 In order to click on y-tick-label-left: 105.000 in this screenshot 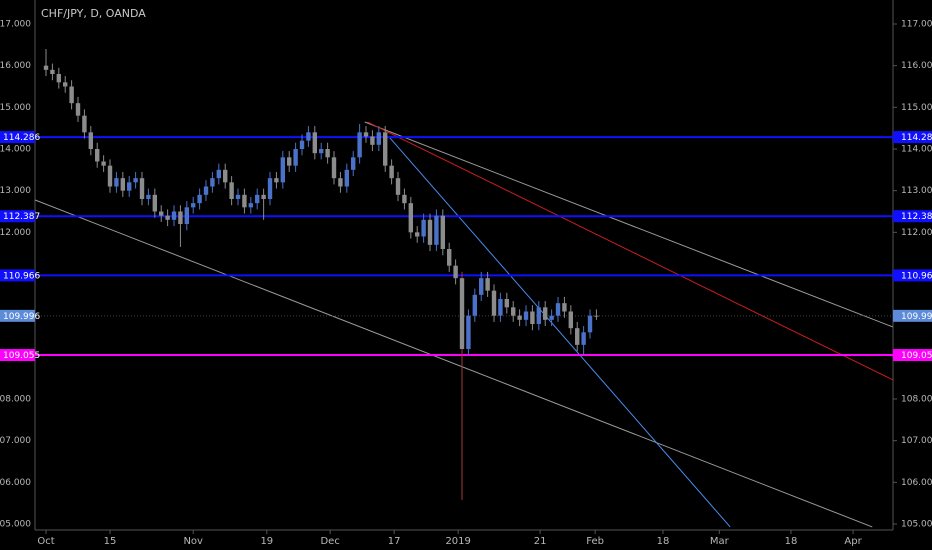, I will do `click(15, 525)`.